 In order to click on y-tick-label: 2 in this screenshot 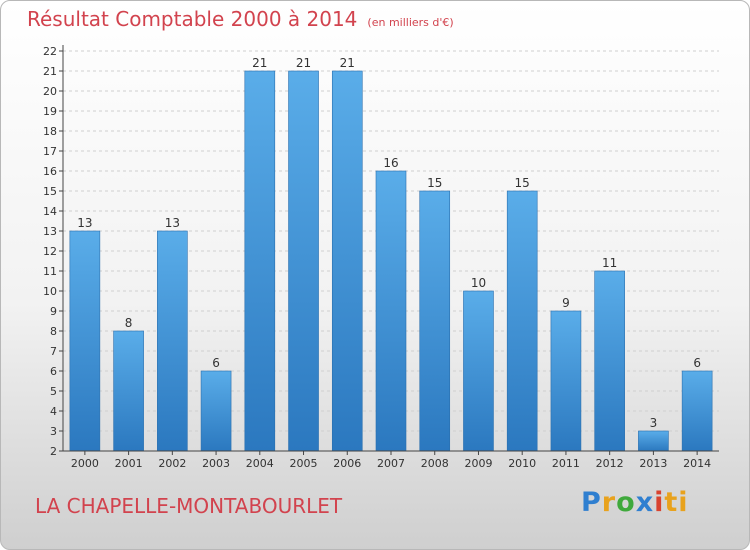, I will do `click(53, 451)`.